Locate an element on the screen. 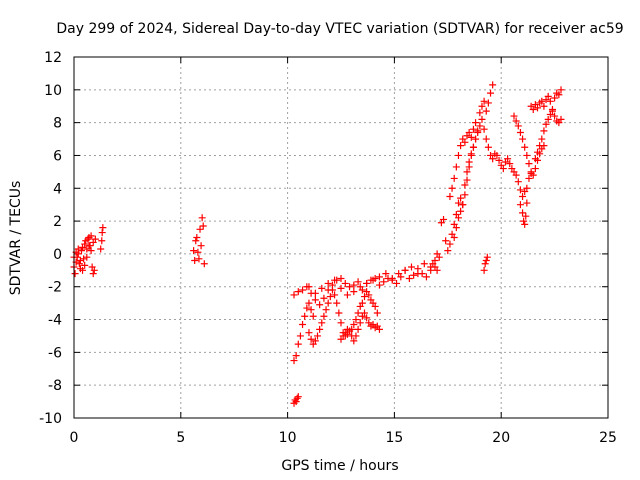  series-seg-19h is located at coordinates (485, 263).